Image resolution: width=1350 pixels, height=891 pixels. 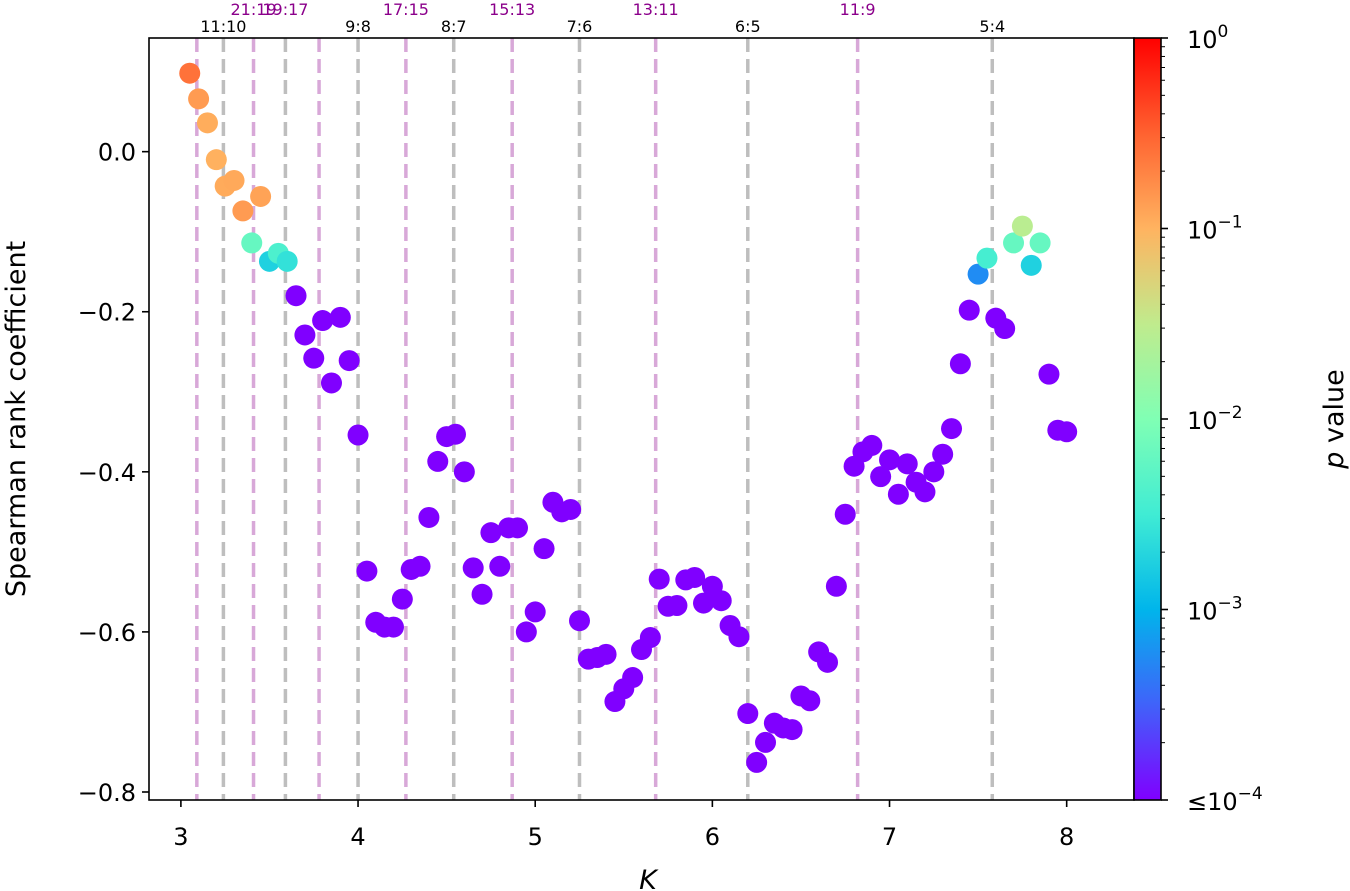 What do you see at coordinates (712, 837) in the screenshot?
I see `x-tick-label: 6` at bounding box center [712, 837].